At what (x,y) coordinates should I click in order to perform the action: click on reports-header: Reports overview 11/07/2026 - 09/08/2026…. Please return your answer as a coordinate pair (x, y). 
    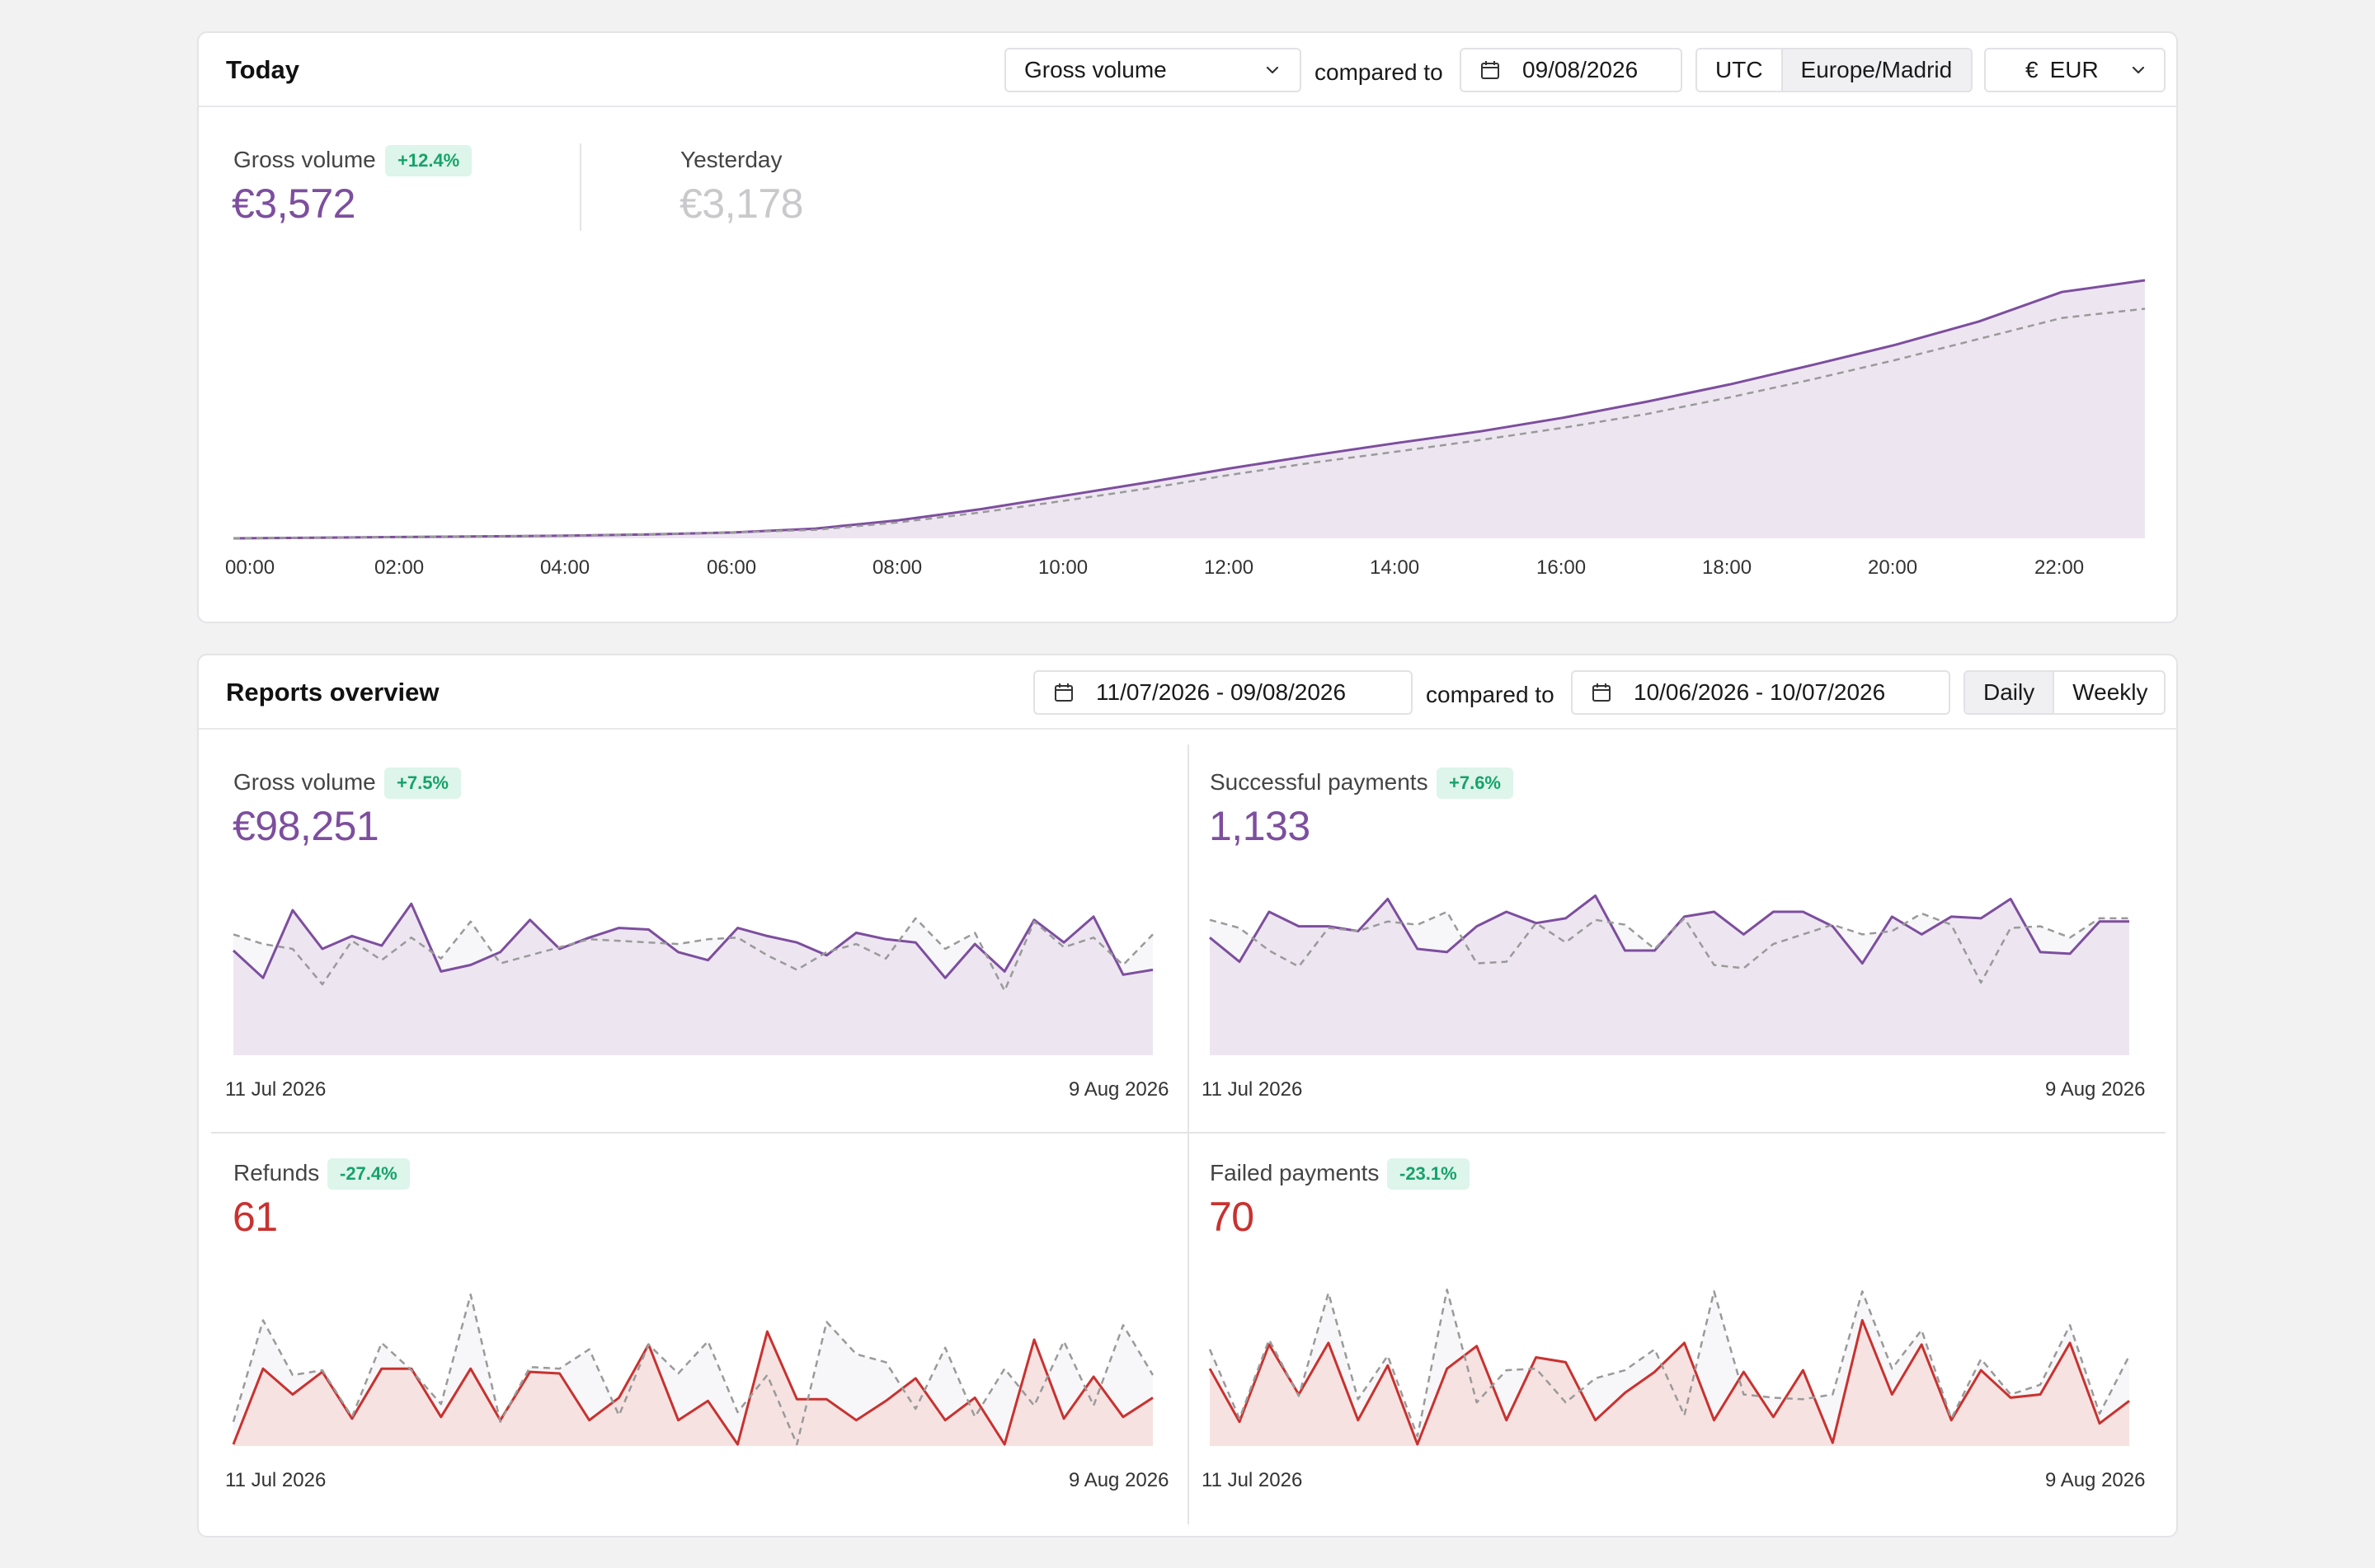
    Looking at the image, I should click on (1187, 692).